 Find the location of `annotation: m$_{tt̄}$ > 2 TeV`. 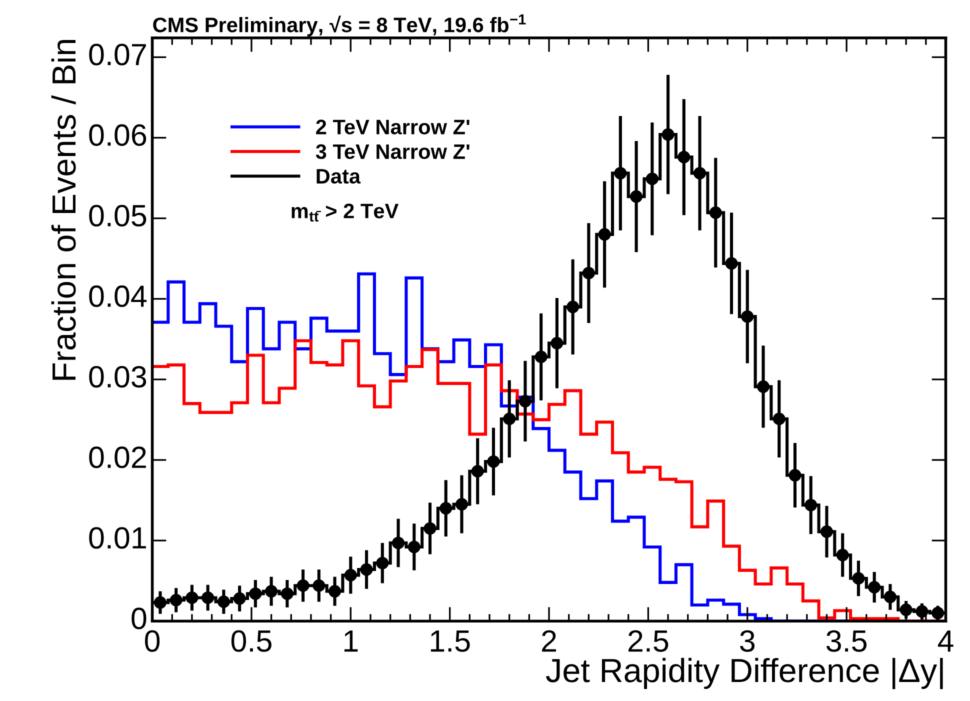

annotation: m$_{tt̄}$ > 2 TeV is located at coordinates (345, 213).